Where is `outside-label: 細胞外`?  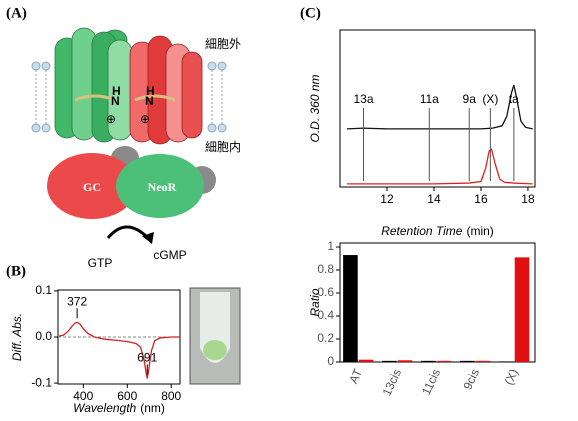
outside-label: 細胞外 is located at coordinates (223, 44).